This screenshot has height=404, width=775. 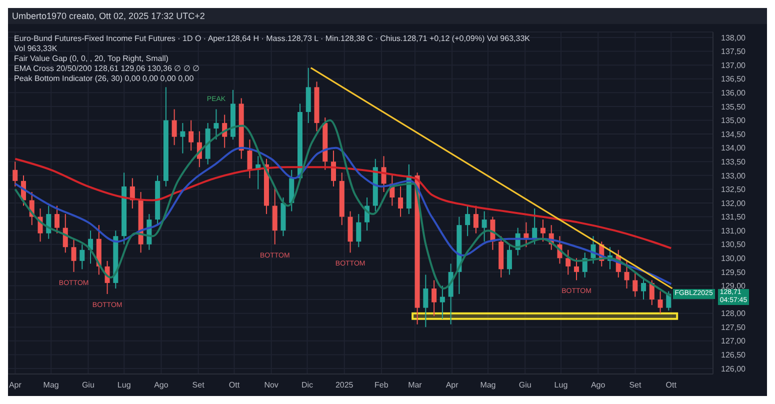 I want to click on x-tick-label: Dic, so click(x=307, y=385).